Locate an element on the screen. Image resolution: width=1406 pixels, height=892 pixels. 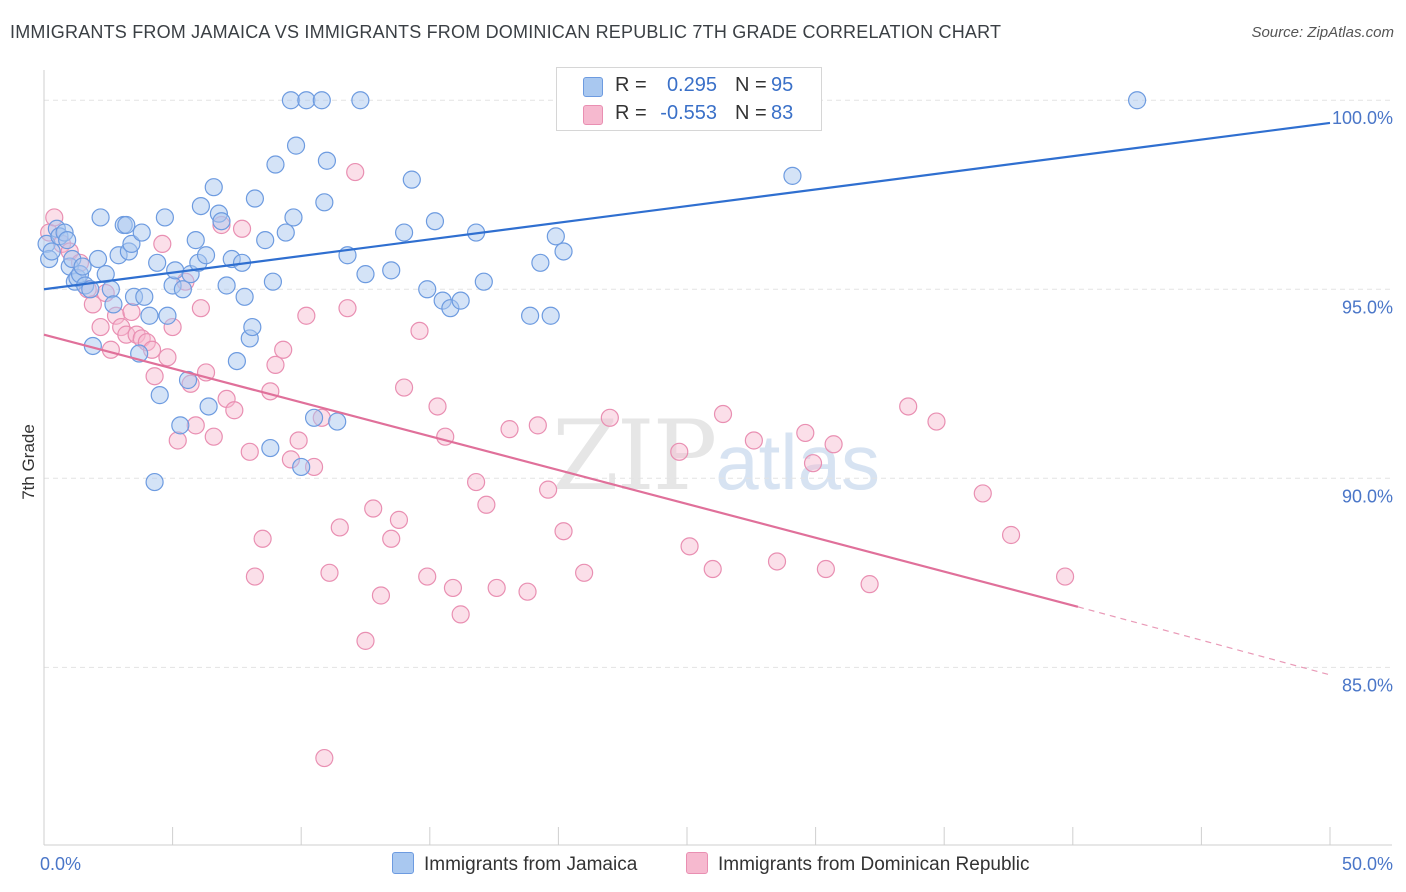
legend-swatch-dominican is located at coordinates (593, 115).